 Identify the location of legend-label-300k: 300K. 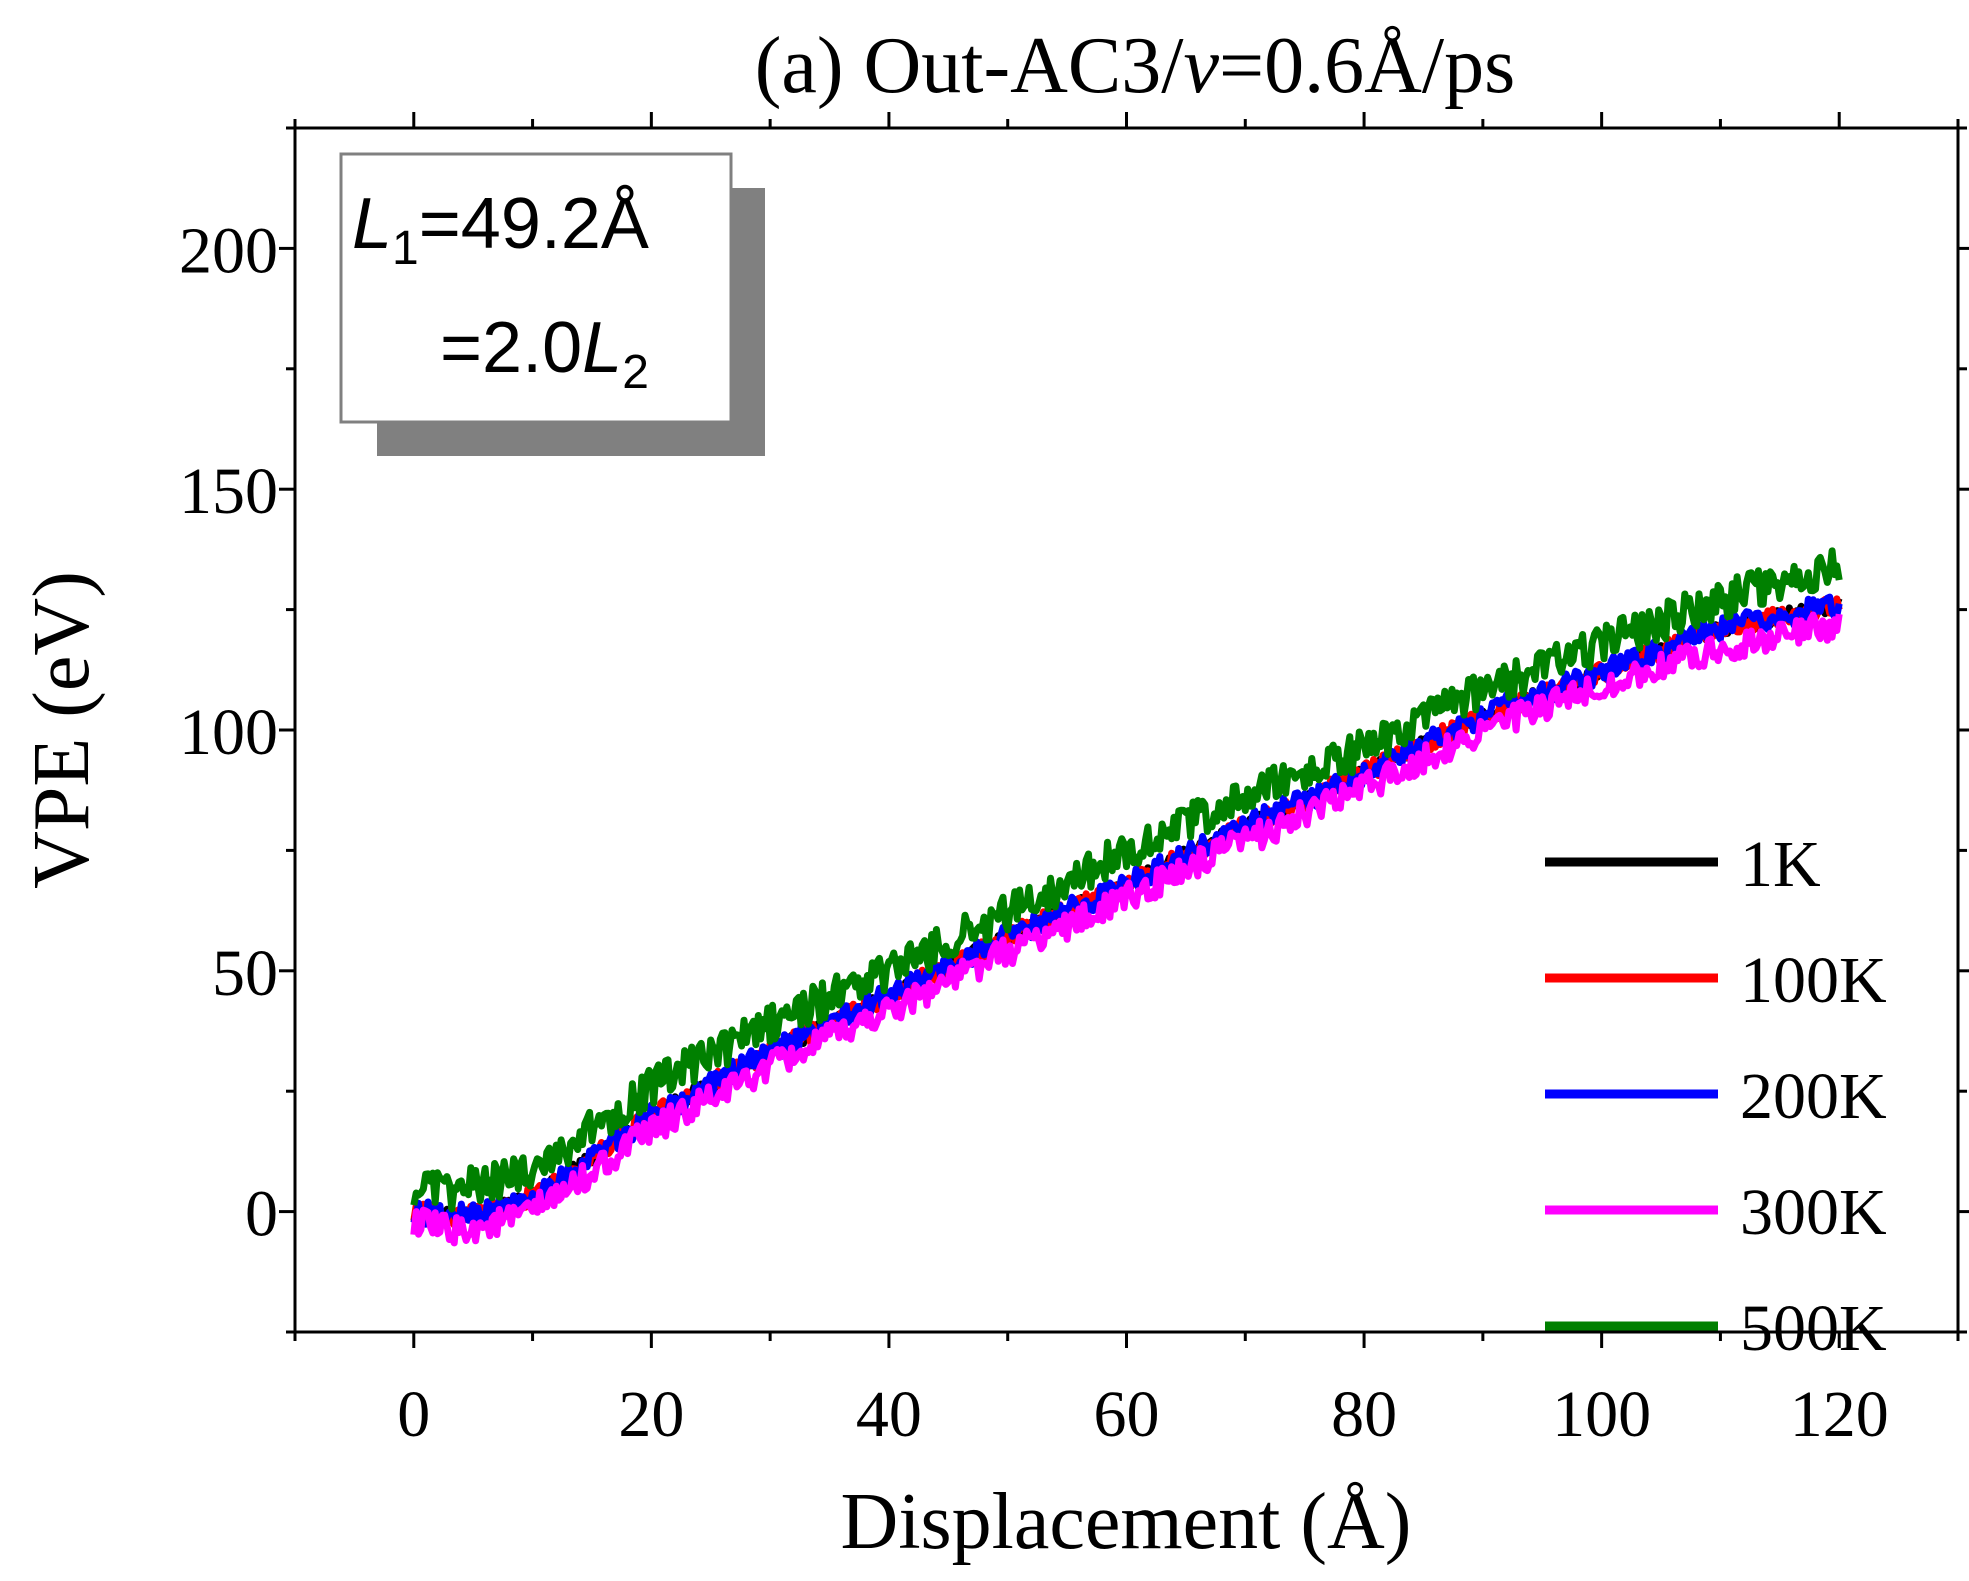
(1813, 1212).